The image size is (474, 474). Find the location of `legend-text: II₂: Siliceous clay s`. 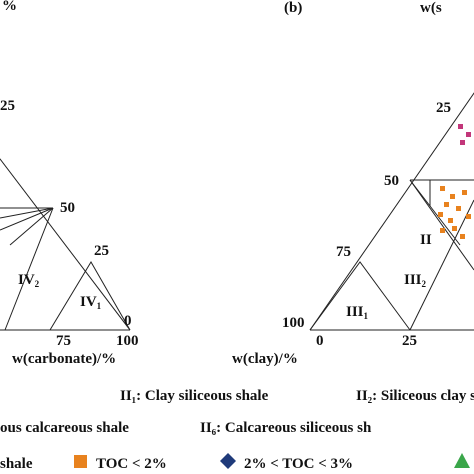

legend-text: II₂: Siliceous clay s is located at coordinates (415, 396).